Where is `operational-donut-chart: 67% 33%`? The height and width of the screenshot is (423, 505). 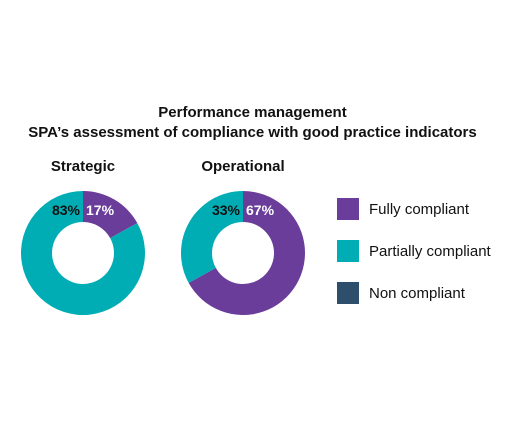
operational-donut-chart: 67% 33% is located at coordinates (243, 253).